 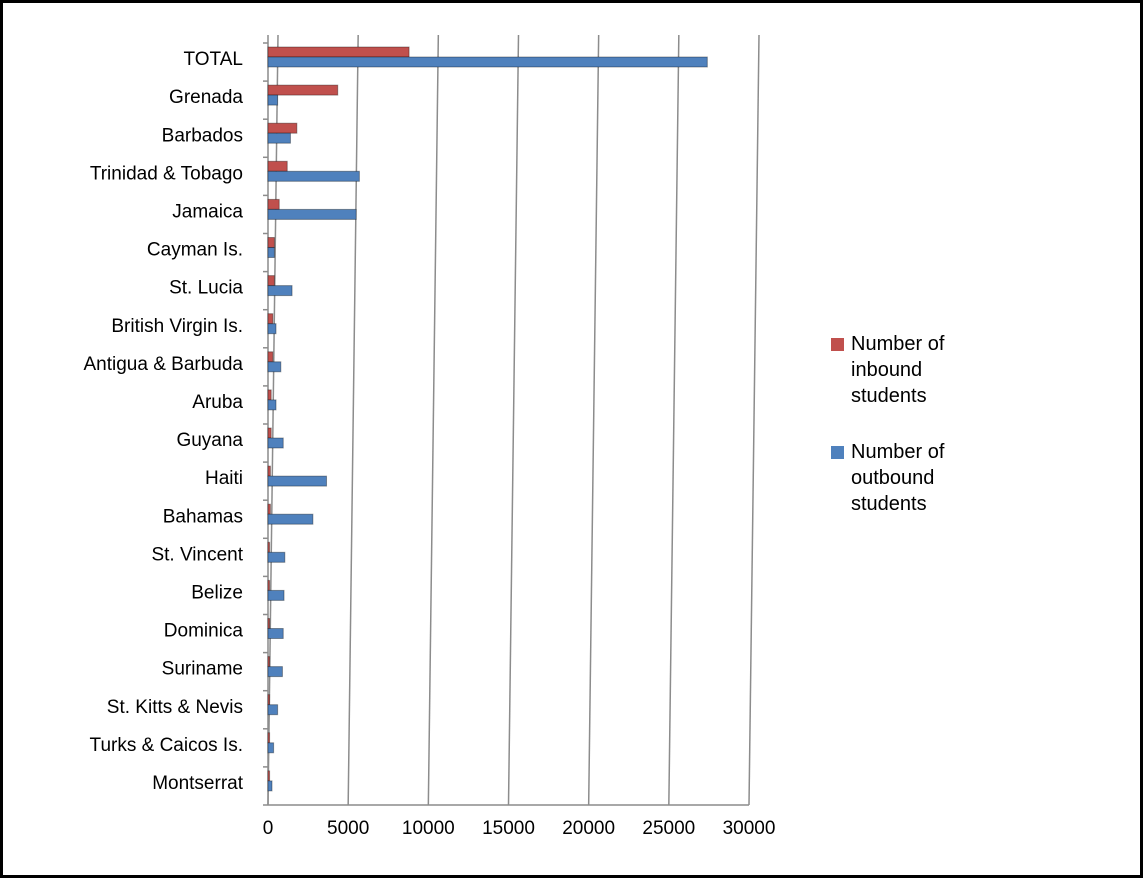 I want to click on y-tick-label: Trinidad & Tobago, so click(x=166, y=173).